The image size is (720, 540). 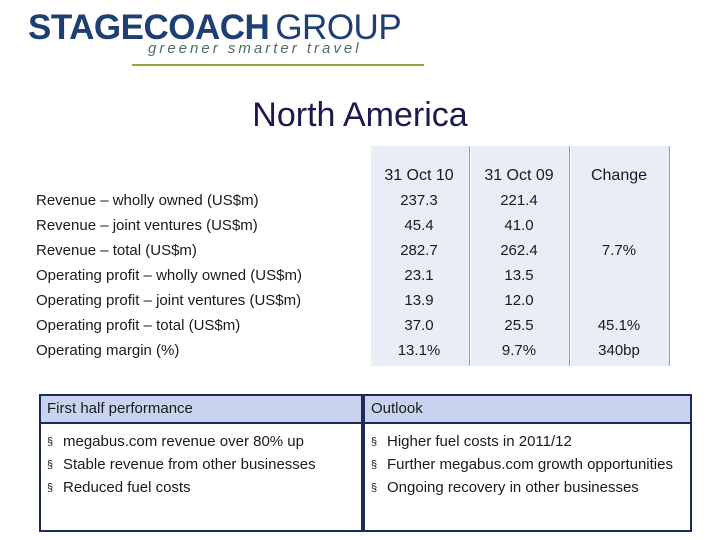 I want to click on column-header-prior: 31 Oct 09, so click(x=519, y=175).